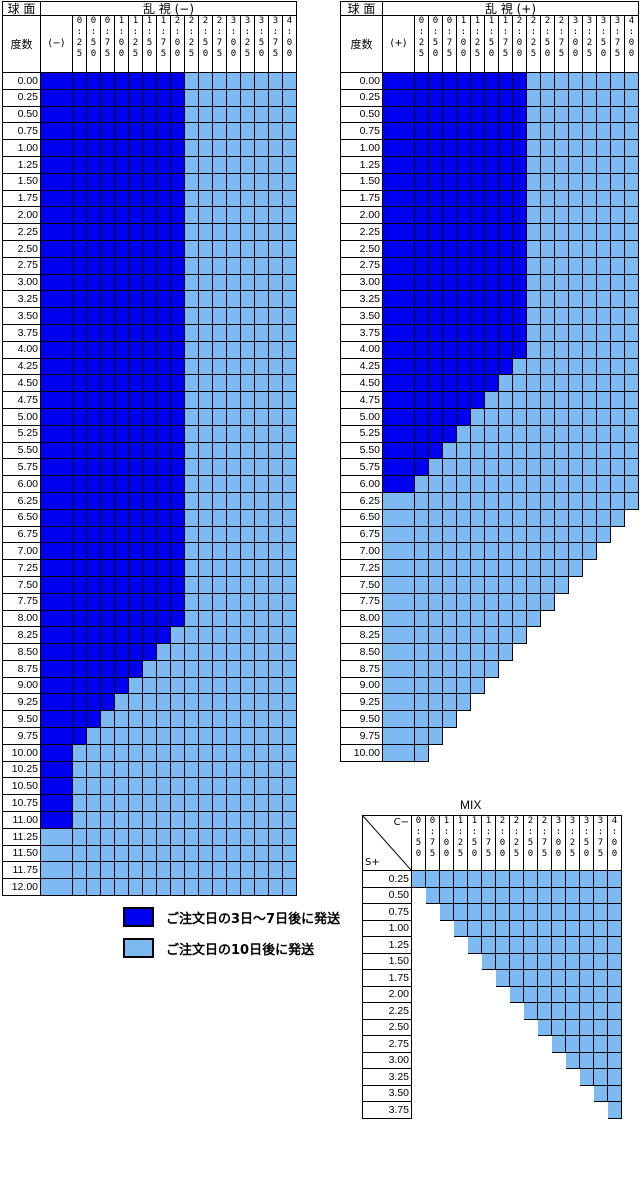 The image size is (644, 1200). I want to click on legend-item-fast: ご注文日の3日〜7日後に発送, so click(231, 917).